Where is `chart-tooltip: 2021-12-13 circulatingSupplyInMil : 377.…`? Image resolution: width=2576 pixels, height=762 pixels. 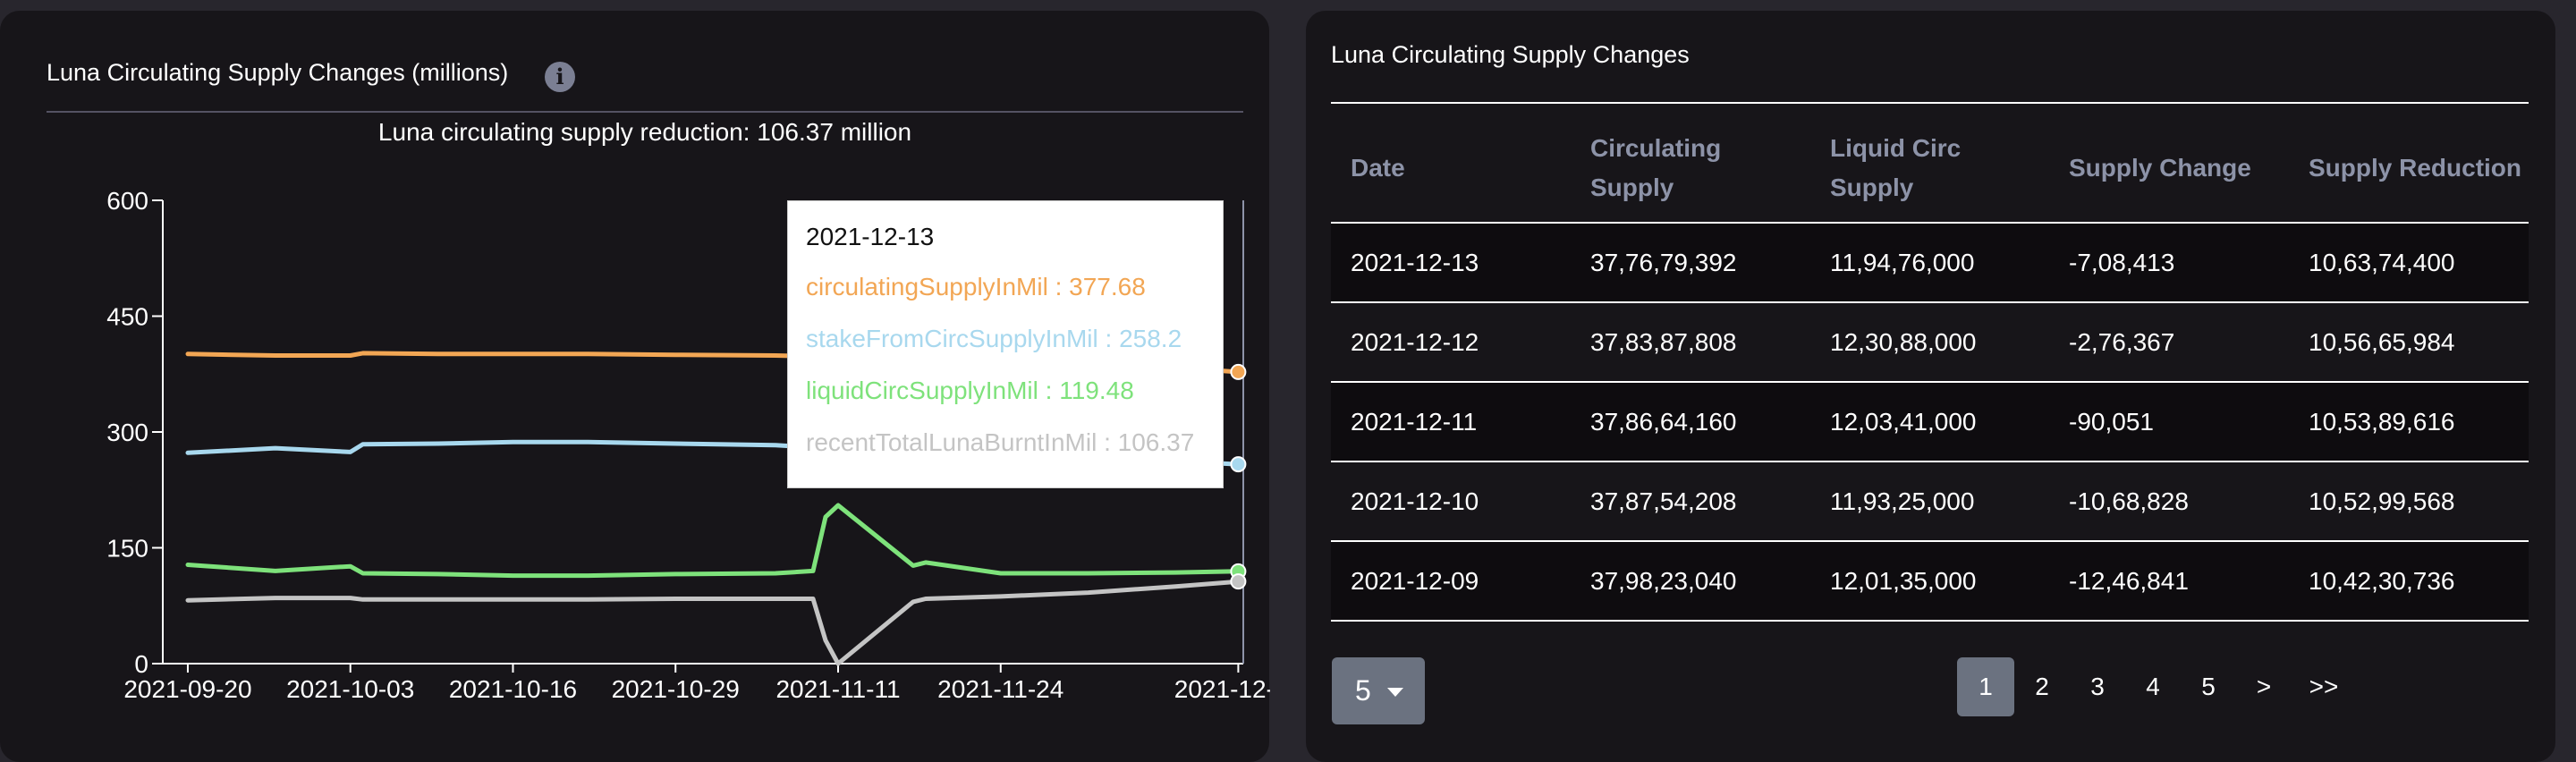 chart-tooltip: 2021-12-13 circulatingSupplyInMil : 377.… is located at coordinates (1005, 344).